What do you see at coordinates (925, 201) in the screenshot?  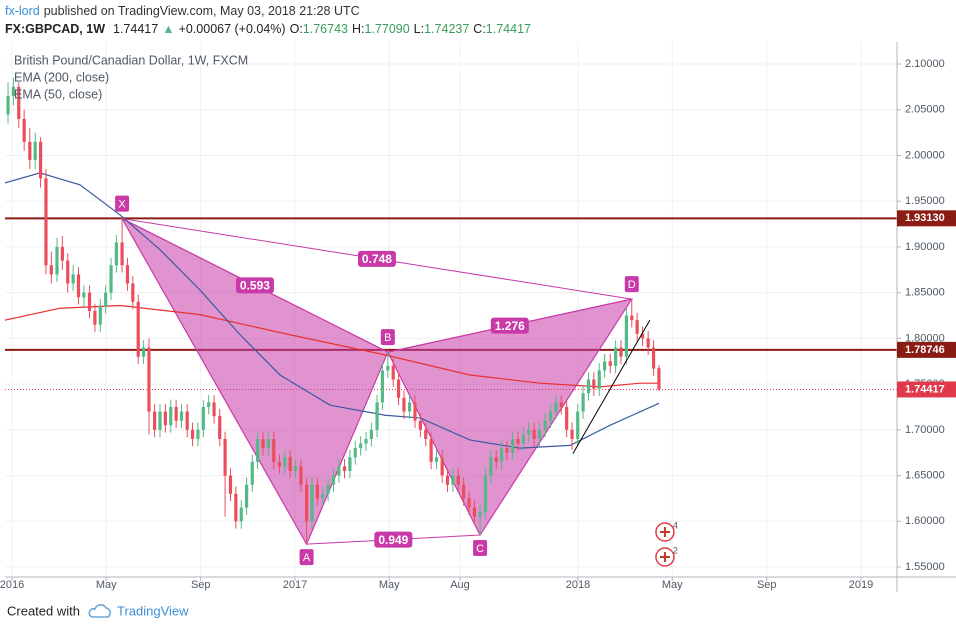 I see `y-tick-label: 1.95000` at bounding box center [925, 201].